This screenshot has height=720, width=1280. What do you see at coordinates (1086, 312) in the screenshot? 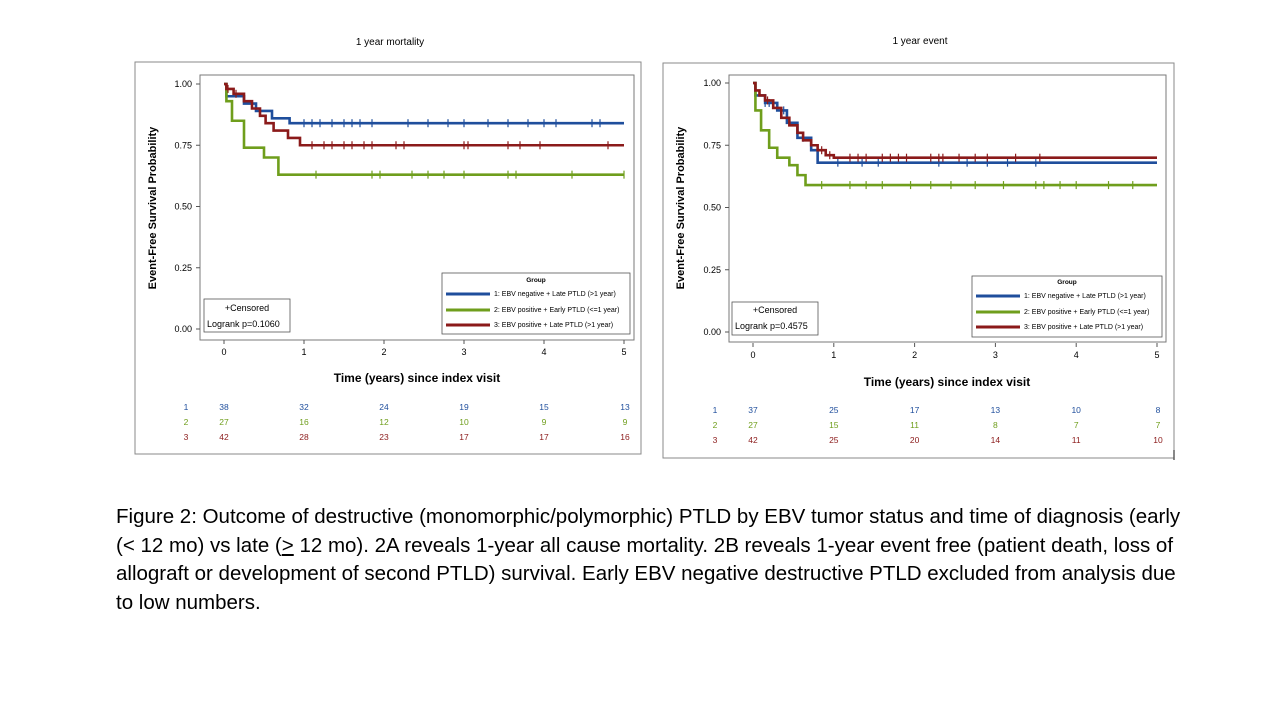
I see `chart-b-legend-item-2: 2: EBV positive + Early PTLD (<=1 year)` at bounding box center [1086, 312].